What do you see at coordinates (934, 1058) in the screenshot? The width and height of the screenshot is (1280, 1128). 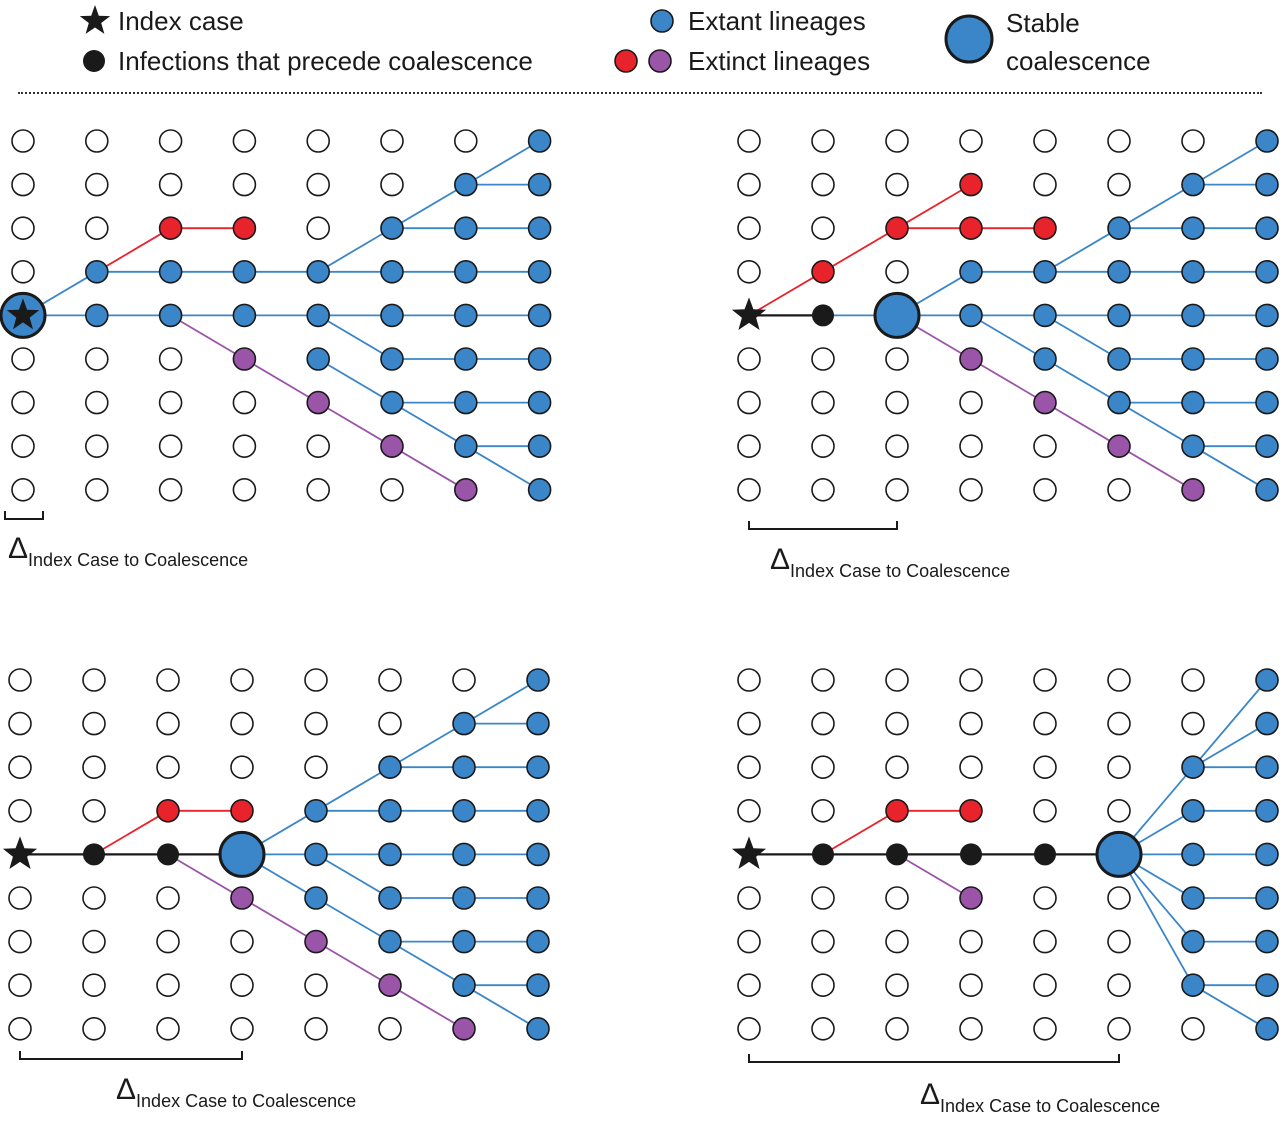 I see `delta-bracket` at bounding box center [934, 1058].